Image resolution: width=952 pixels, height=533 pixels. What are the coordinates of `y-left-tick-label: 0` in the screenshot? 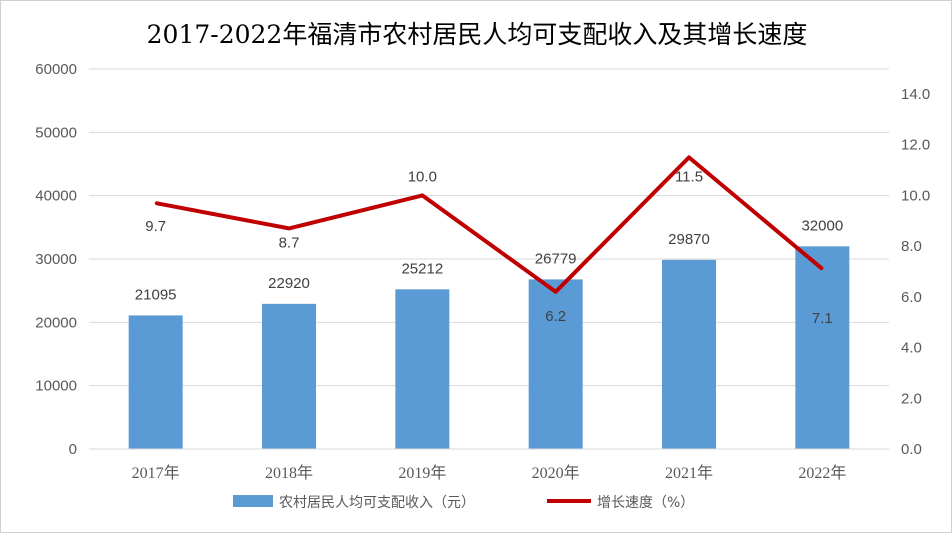 It's located at (73, 449).